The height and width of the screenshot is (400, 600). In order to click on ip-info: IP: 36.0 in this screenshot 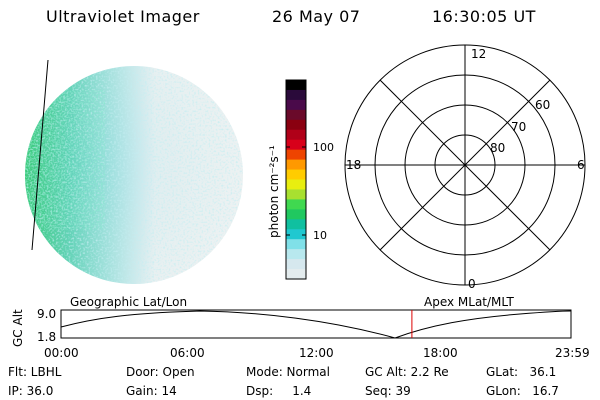, I will do `click(31, 391)`.